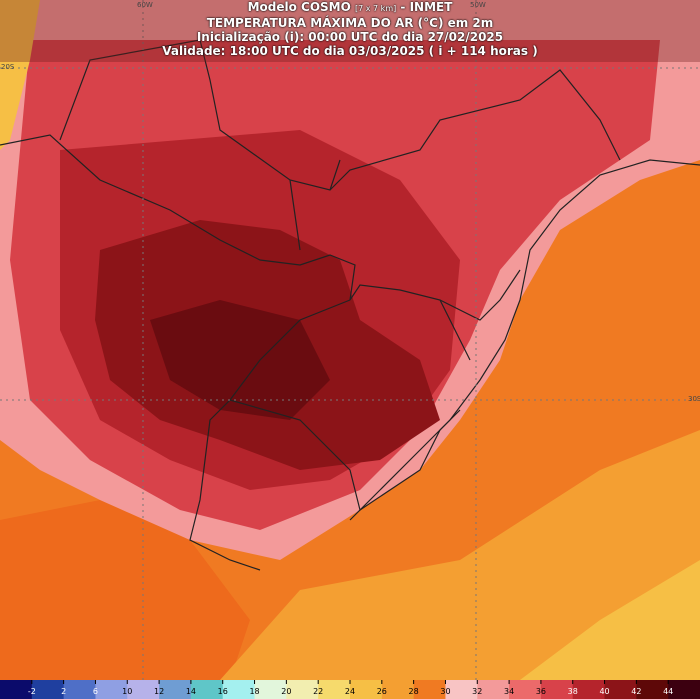 This screenshot has height=699, width=700. I want to click on colorbar-label: 42, so click(636, 691).